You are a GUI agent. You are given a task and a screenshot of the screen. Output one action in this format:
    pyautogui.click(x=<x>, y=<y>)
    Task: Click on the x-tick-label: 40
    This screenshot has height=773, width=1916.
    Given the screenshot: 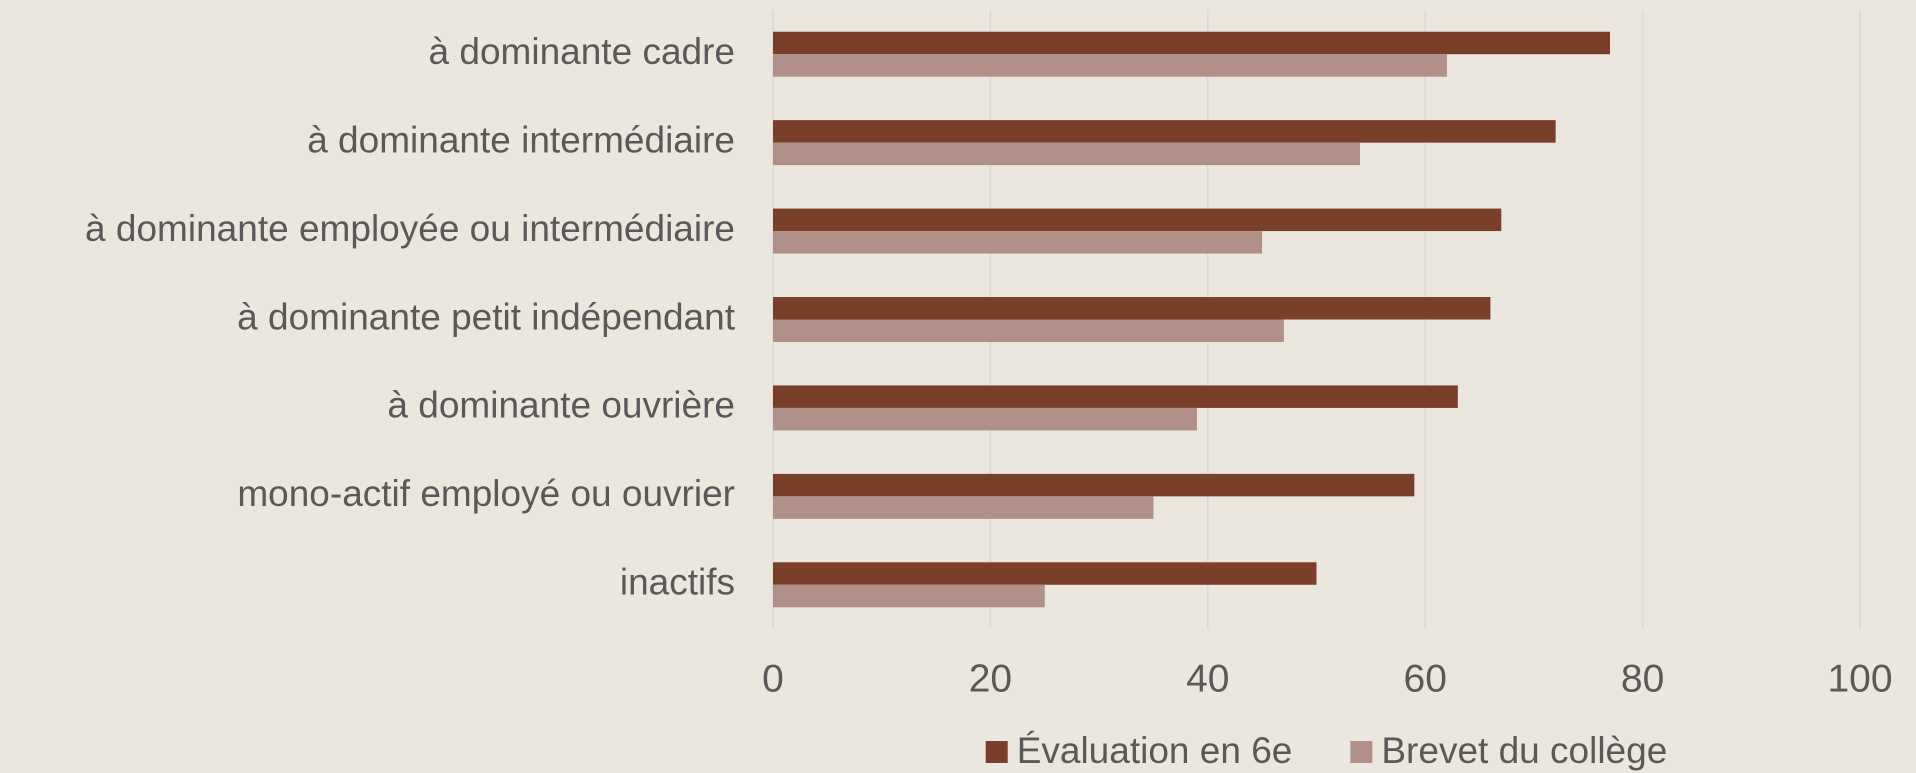 What is the action you would take?
    pyautogui.click(x=1207, y=678)
    